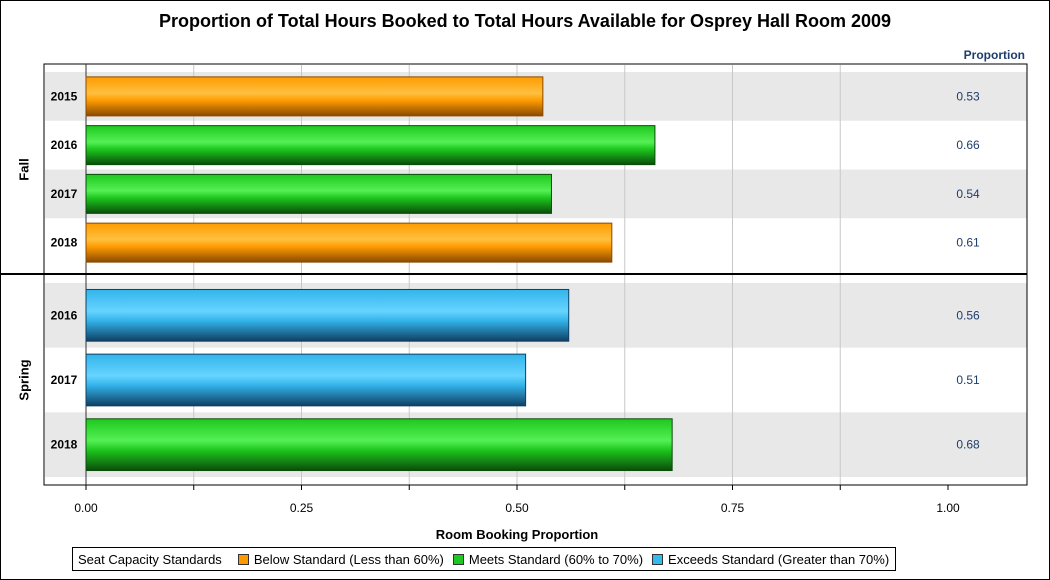 This screenshot has height=580, width=1050. What do you see at coordinates (64, 145) in the screenshot?
I see `category-label-fall-2016: 2016` at bounding box center [64, 145].